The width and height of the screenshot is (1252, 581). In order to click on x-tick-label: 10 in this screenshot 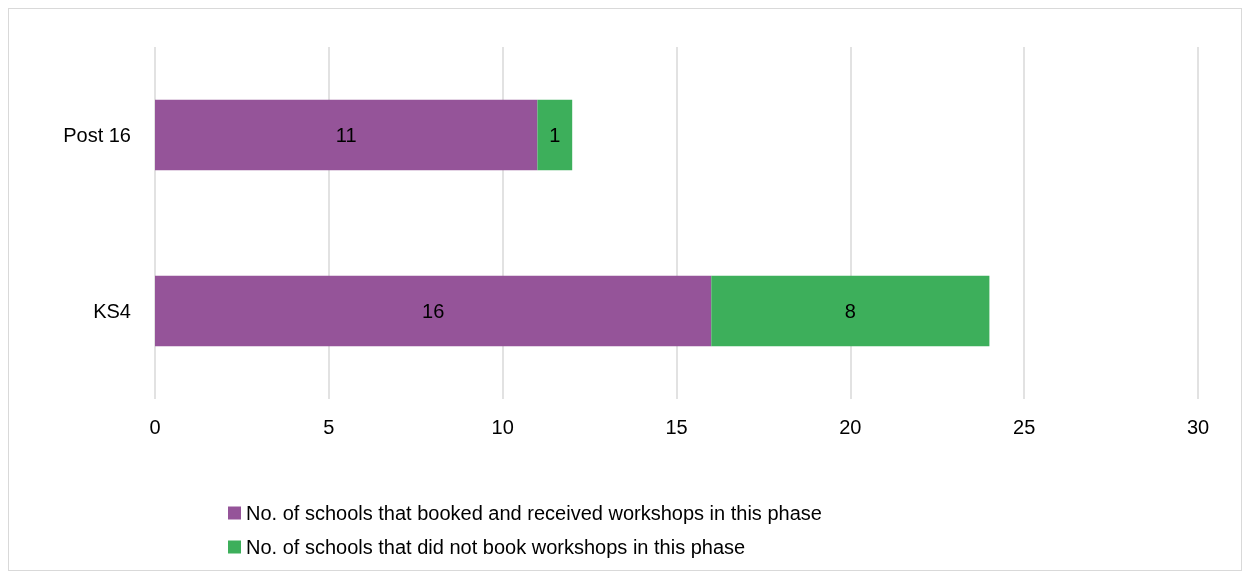, I will do `click(502, 427)`.